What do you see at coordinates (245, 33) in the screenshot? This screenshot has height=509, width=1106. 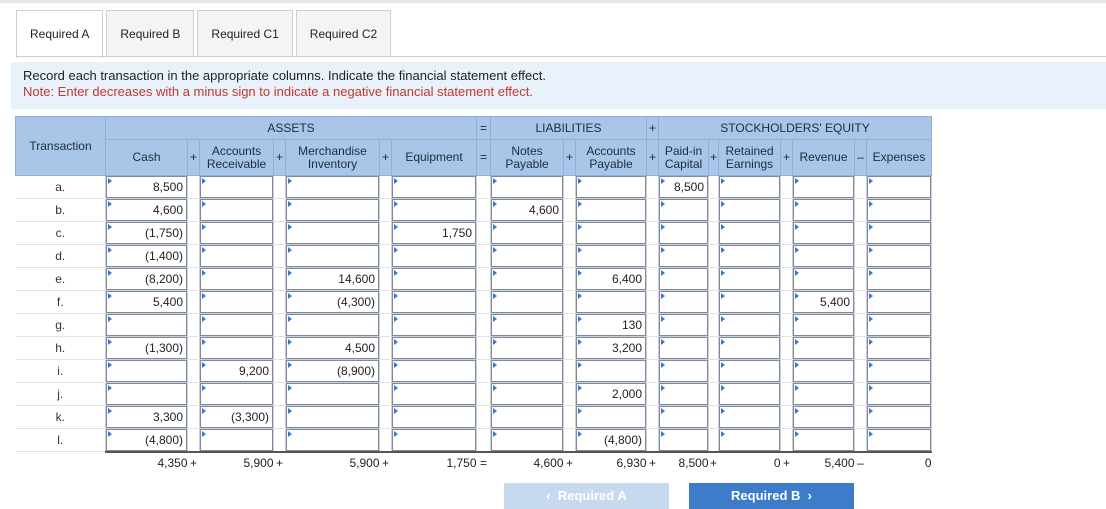 I see `tab-required-c1: Required C1` at bounding box center [245, 33].